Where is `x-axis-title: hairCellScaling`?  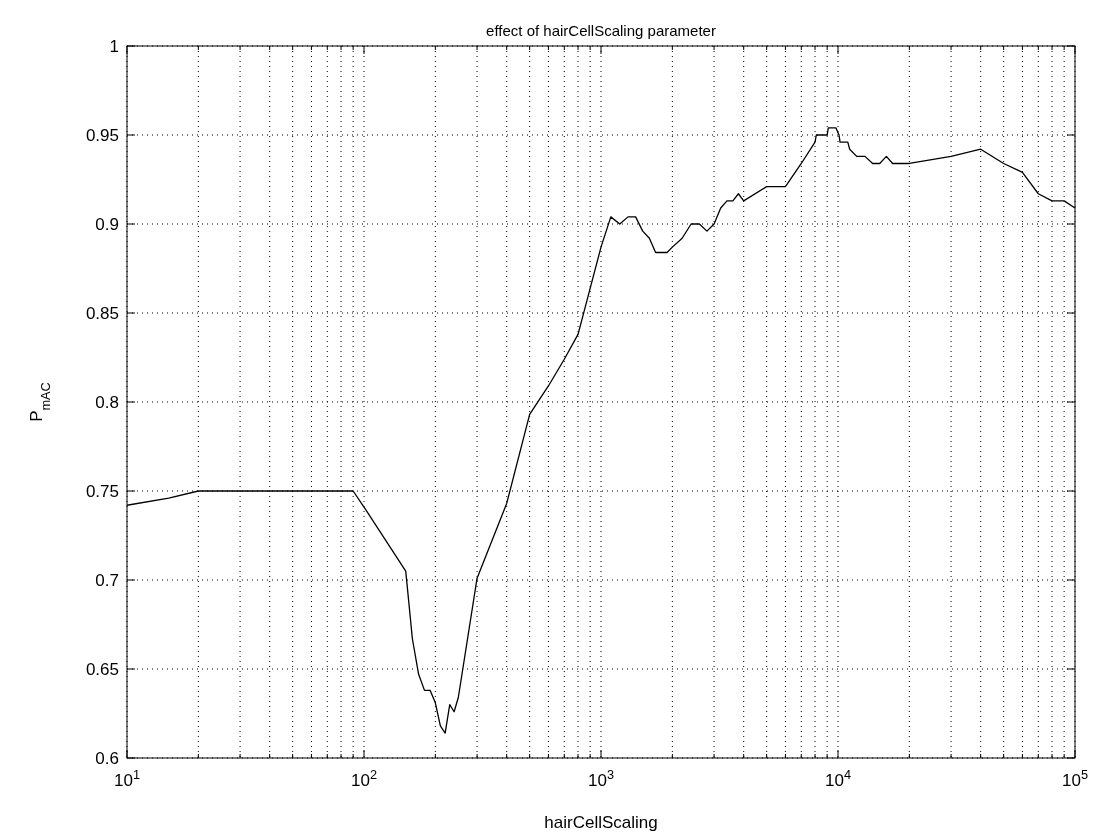
x-axis-title: hairCellScaling is located at coordinates (601, 822).